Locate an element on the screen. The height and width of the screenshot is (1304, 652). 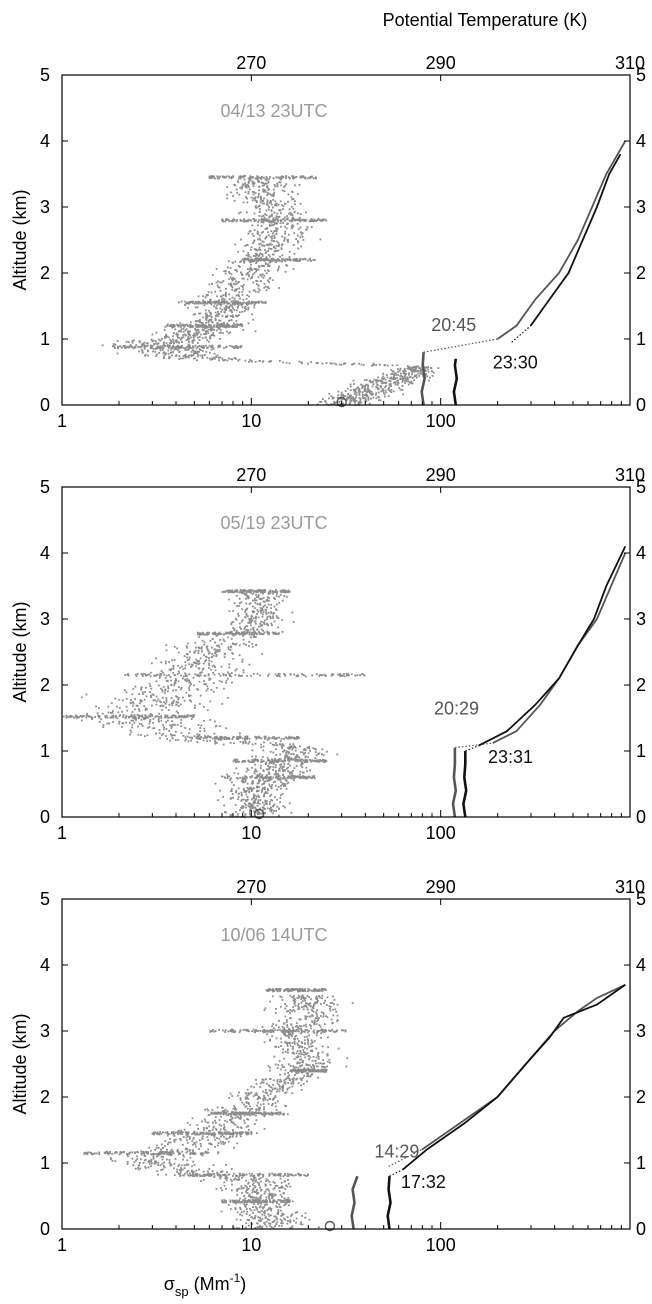
x-tick-label-bottom: 10 is located at coordinates (251, 421).